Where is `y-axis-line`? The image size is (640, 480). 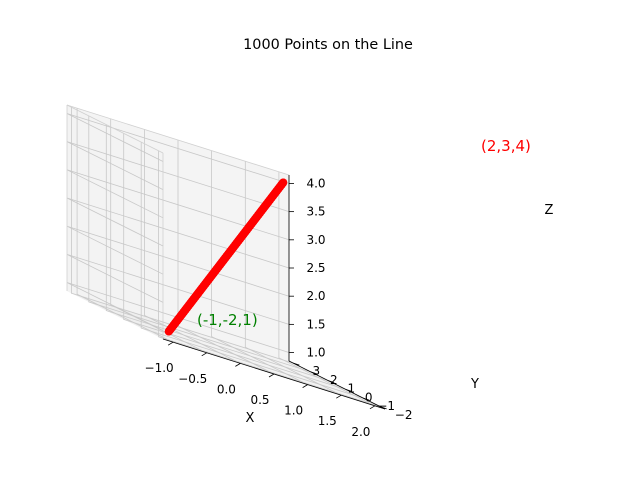
y-axis-line is located at coordinates (337, 385).